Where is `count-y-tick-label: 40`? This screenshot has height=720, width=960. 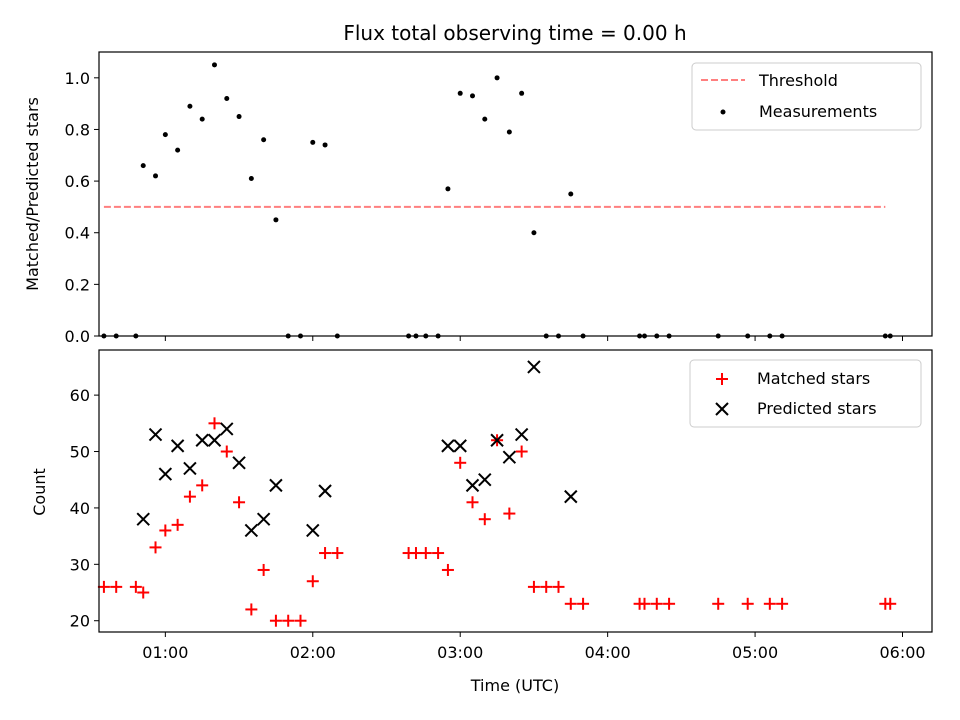
count-y-tick-label: 40 is located at coordinates (80, 508).